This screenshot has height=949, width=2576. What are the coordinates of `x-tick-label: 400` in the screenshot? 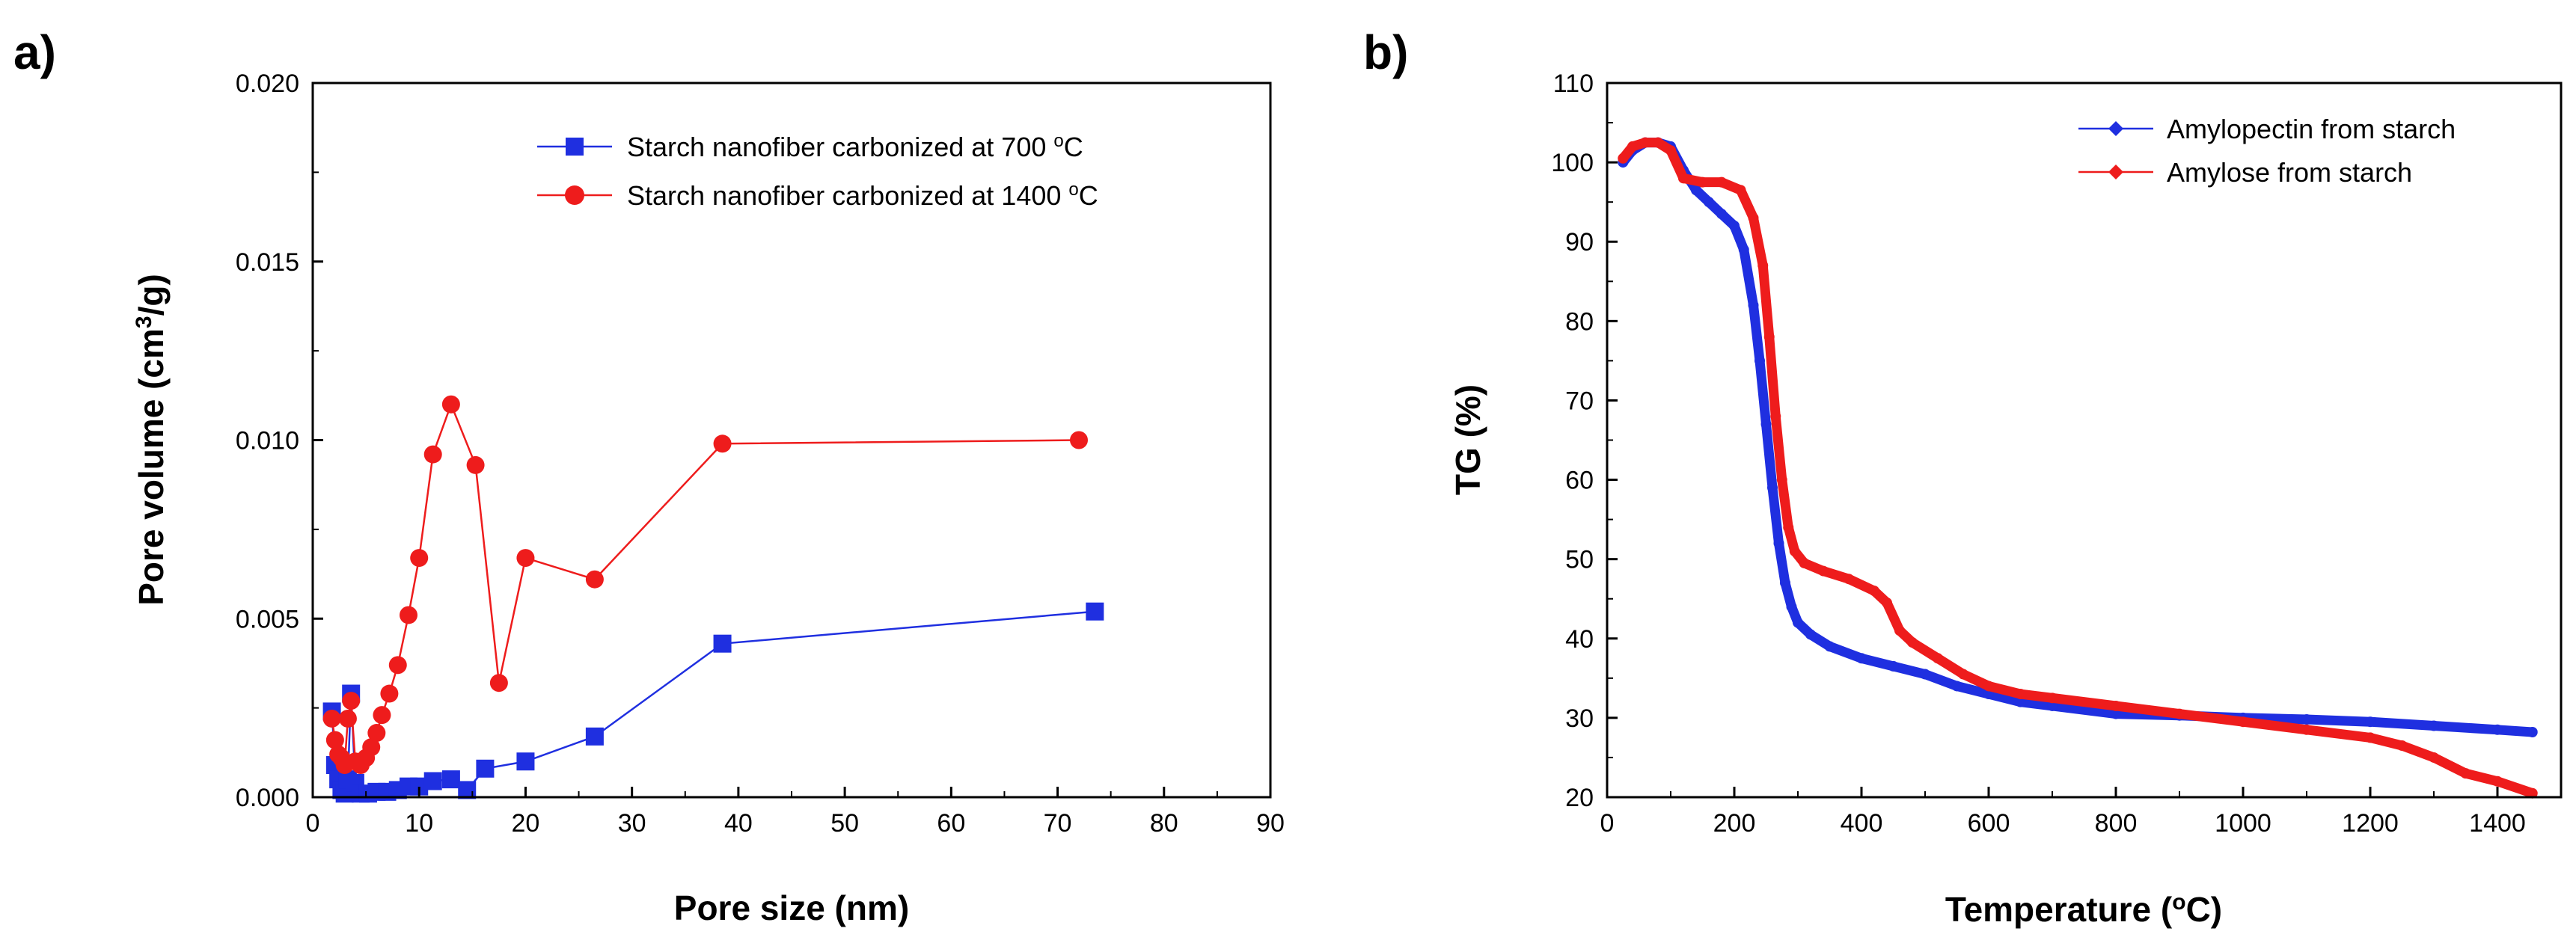 It's located at (1862, 823).